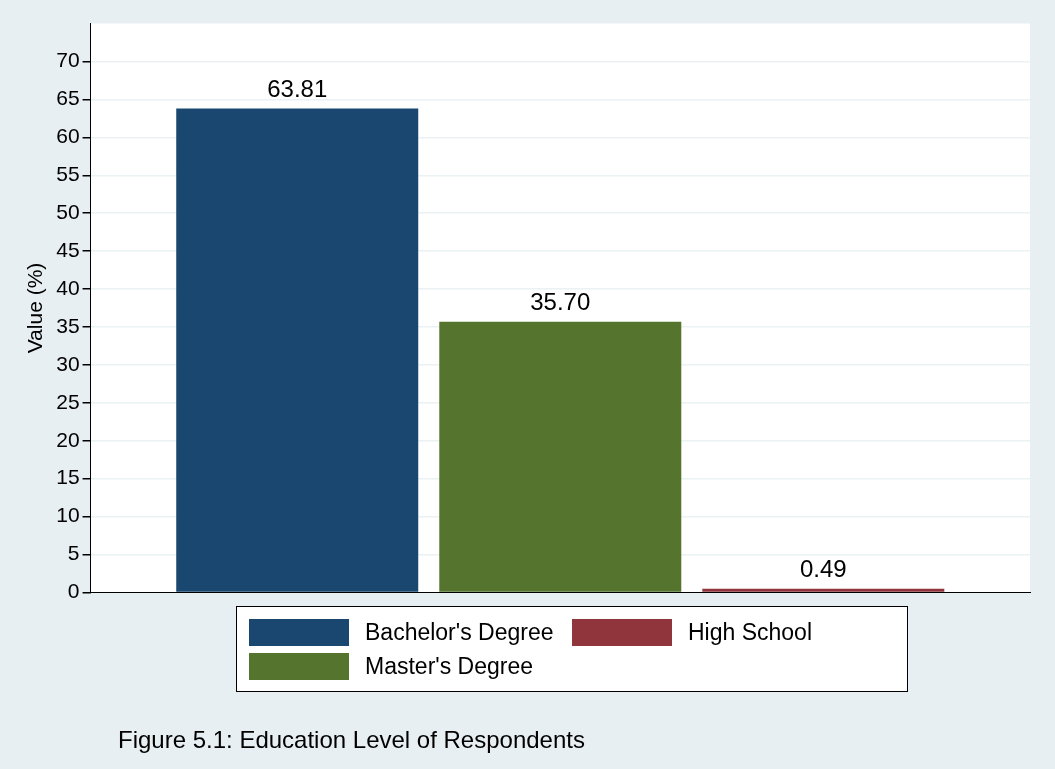  Describe the element at coordinates (68, 60) in the screenshot. I see `y-tick-label: 70` at that location.